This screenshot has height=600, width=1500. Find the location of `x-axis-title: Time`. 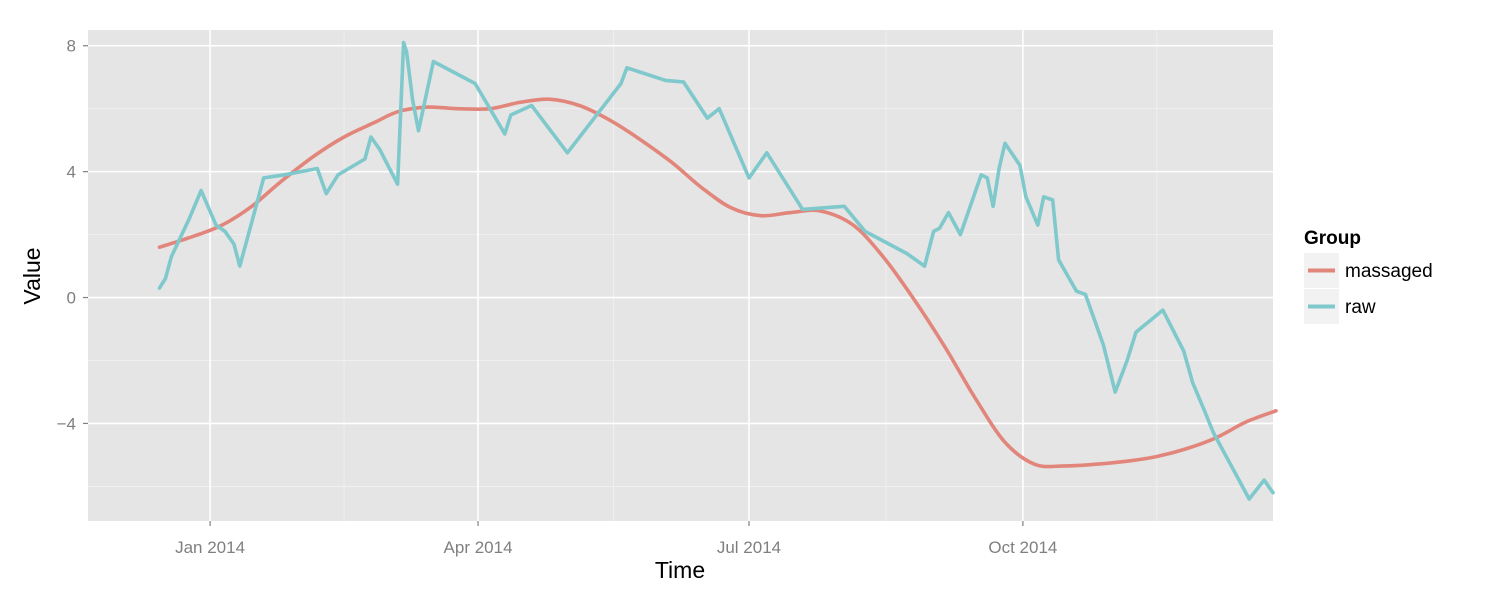

x-axis-title: Time is located at coordinates (680, 570).